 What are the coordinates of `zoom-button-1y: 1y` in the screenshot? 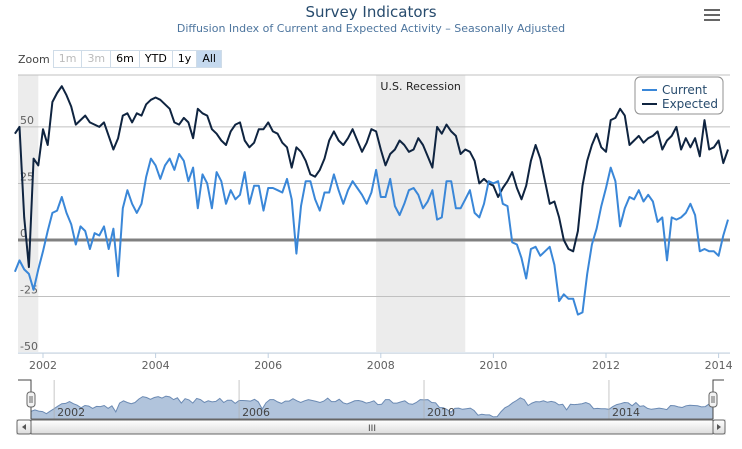 It's located at (184, 59).